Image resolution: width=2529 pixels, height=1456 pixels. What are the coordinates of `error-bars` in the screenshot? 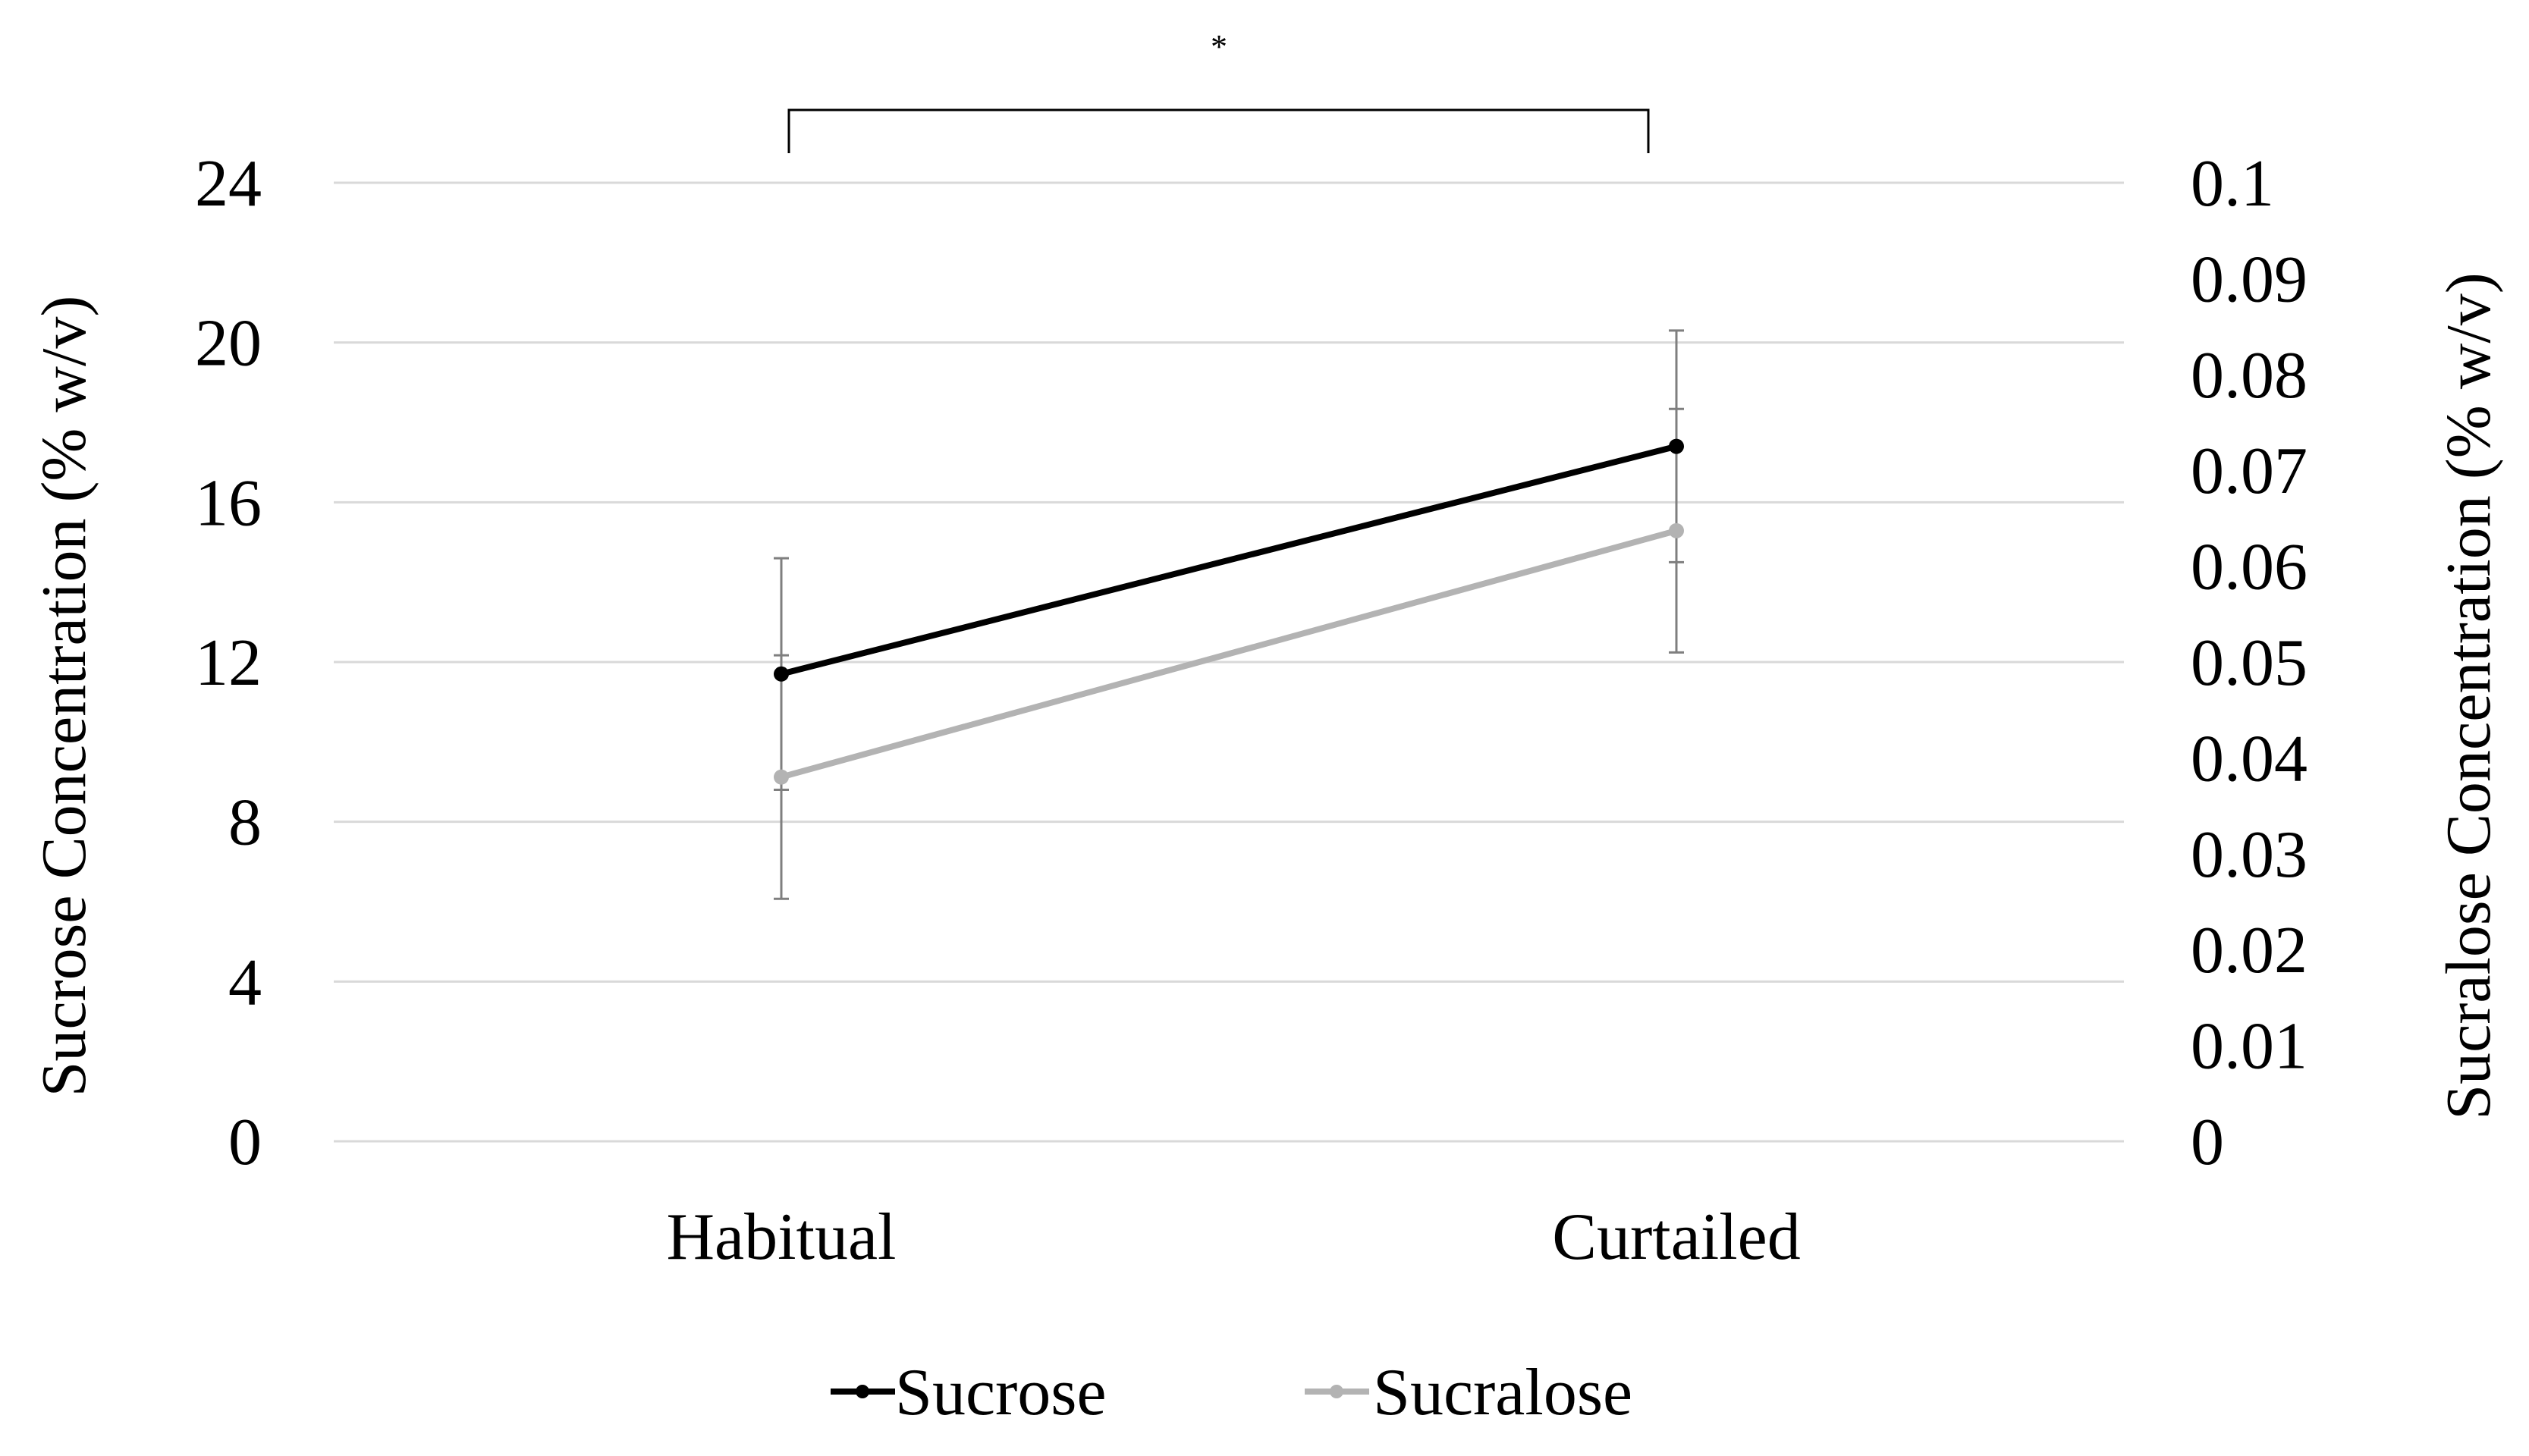 It's located at (1229, 614).